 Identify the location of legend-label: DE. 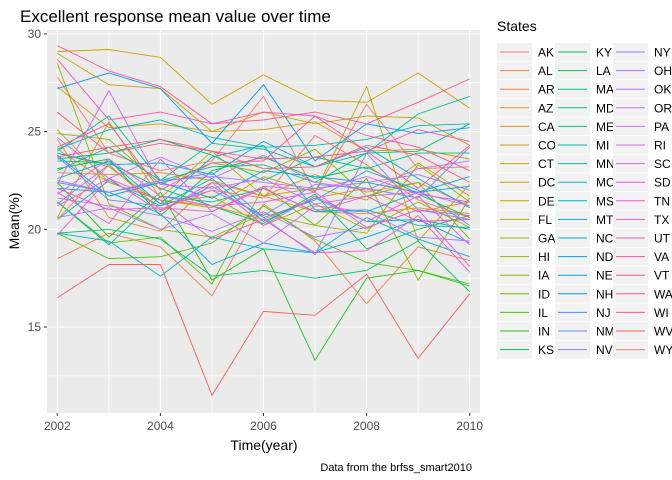
(546, 201).